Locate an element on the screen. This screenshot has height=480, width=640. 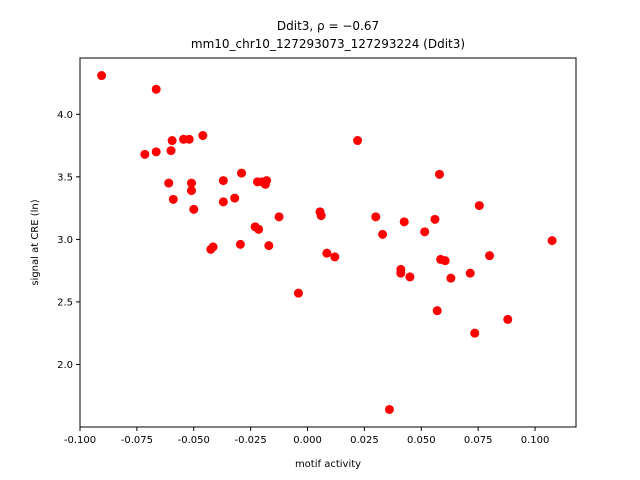
y-tick-label: 3.5 is located at coordinates (65, 177).